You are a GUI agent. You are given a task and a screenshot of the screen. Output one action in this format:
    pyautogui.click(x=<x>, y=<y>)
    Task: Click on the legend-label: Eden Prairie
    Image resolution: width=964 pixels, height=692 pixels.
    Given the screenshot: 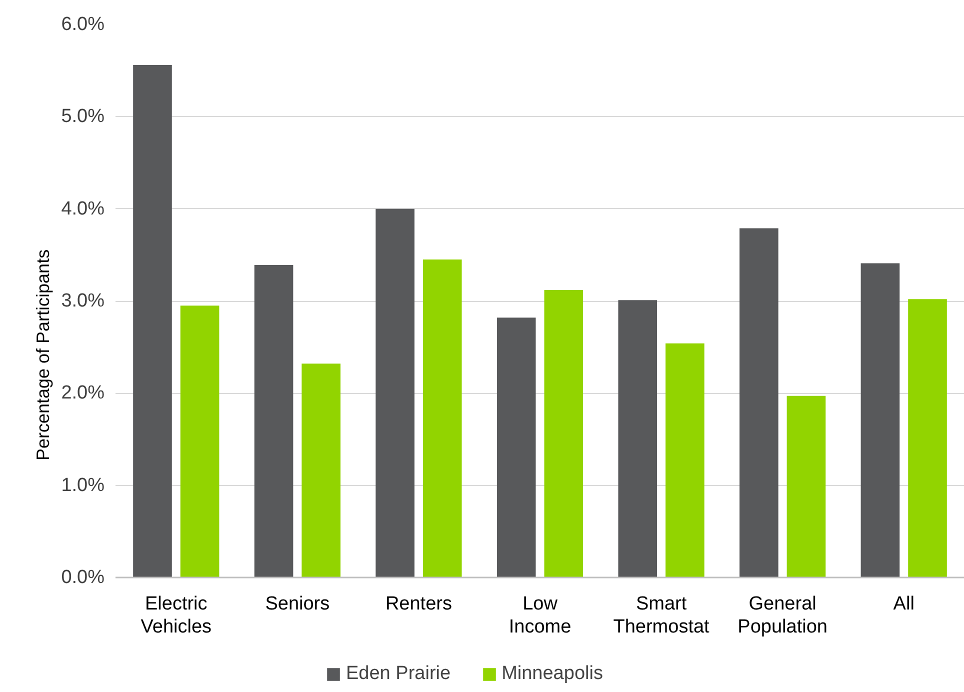 What is the action you would take?
    pyautogui.click(x=398, y=674)
    